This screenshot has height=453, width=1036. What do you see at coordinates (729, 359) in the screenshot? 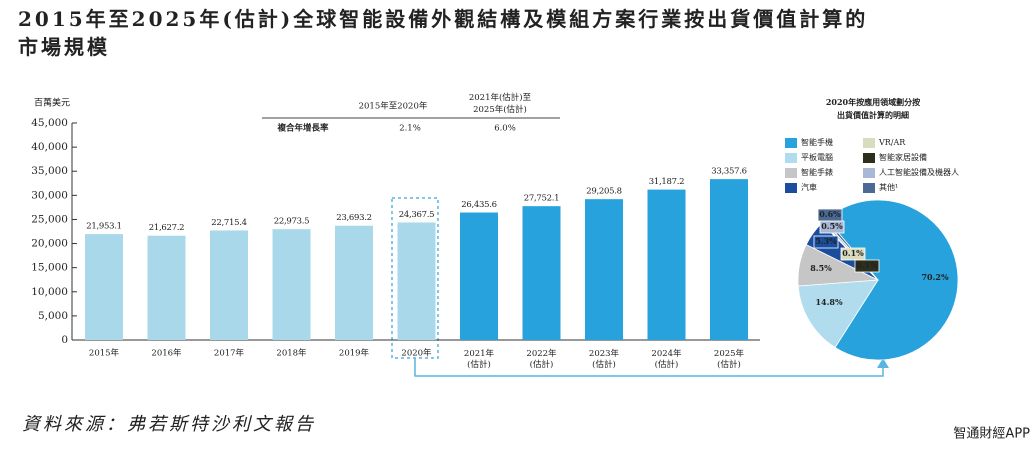
I see `x-tick-label: 2025年(估計)` at bounding box center [729, 359].